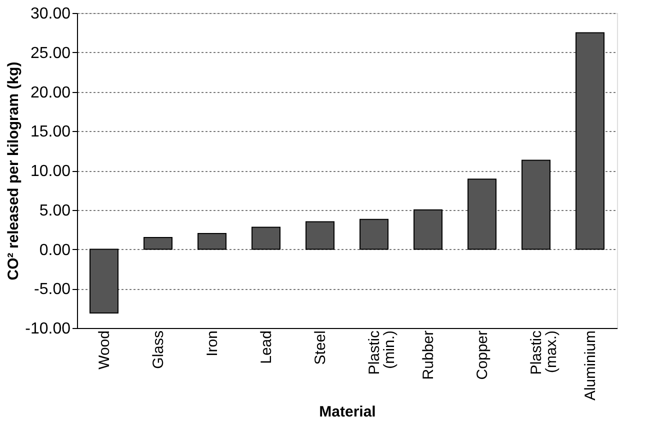 The width and height of the screenshot is (671, 429). What do you see at coordinates (50, 53) in the screenshot?
I see `y-tick-label: 25.00` at bounding box center [50, 53].